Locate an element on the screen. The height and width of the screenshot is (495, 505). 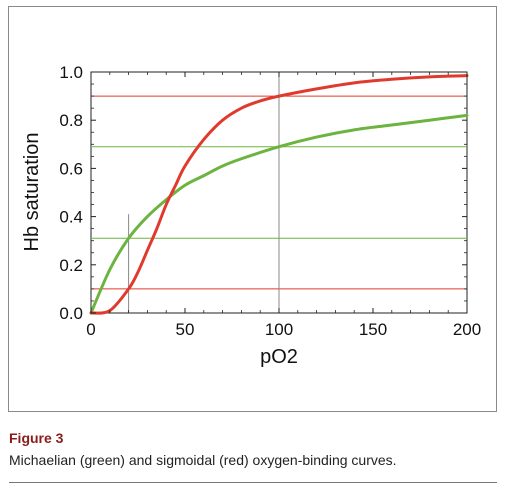
x-tick-label: 100 is located at coordinates (279, 329).